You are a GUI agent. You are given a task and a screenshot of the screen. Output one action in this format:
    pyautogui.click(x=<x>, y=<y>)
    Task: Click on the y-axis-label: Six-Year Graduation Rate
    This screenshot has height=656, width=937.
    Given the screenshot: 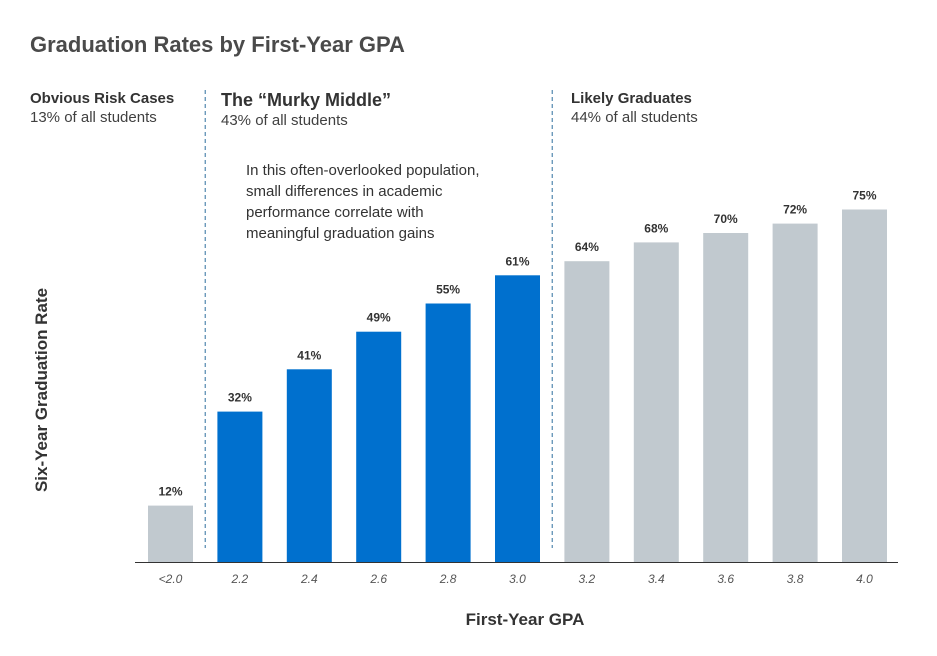 What is the action you would take?
    pyautogui.click(x=41, y=390)
    